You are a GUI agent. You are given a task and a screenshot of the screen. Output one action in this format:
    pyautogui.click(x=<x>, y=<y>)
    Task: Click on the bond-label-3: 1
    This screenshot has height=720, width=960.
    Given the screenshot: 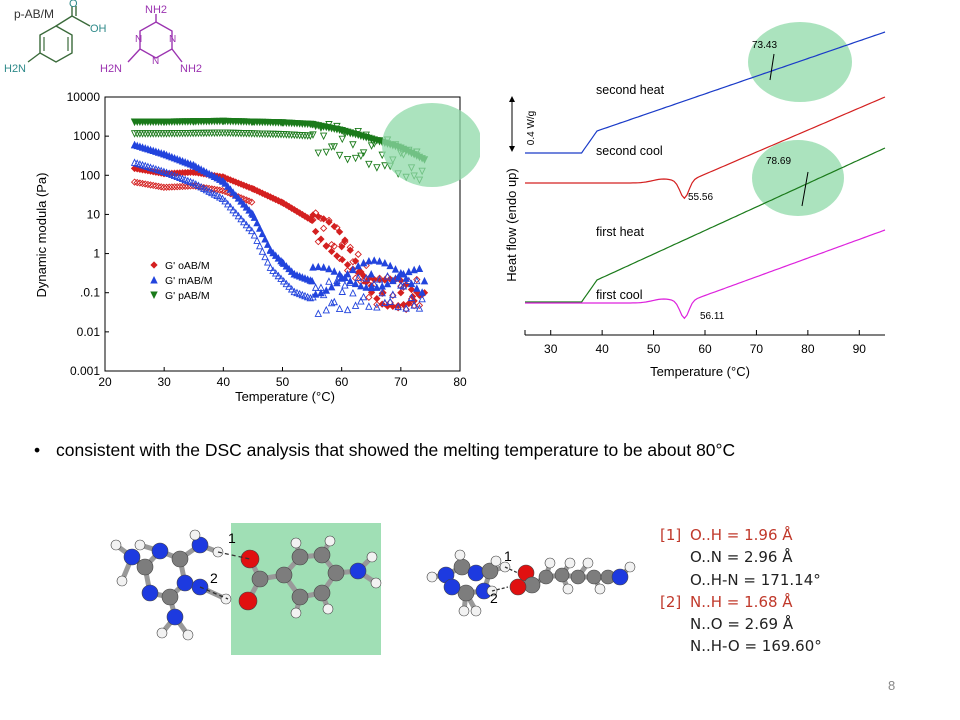 What is the action you would take?
    pyautogui.click(x=508, y=556)
    